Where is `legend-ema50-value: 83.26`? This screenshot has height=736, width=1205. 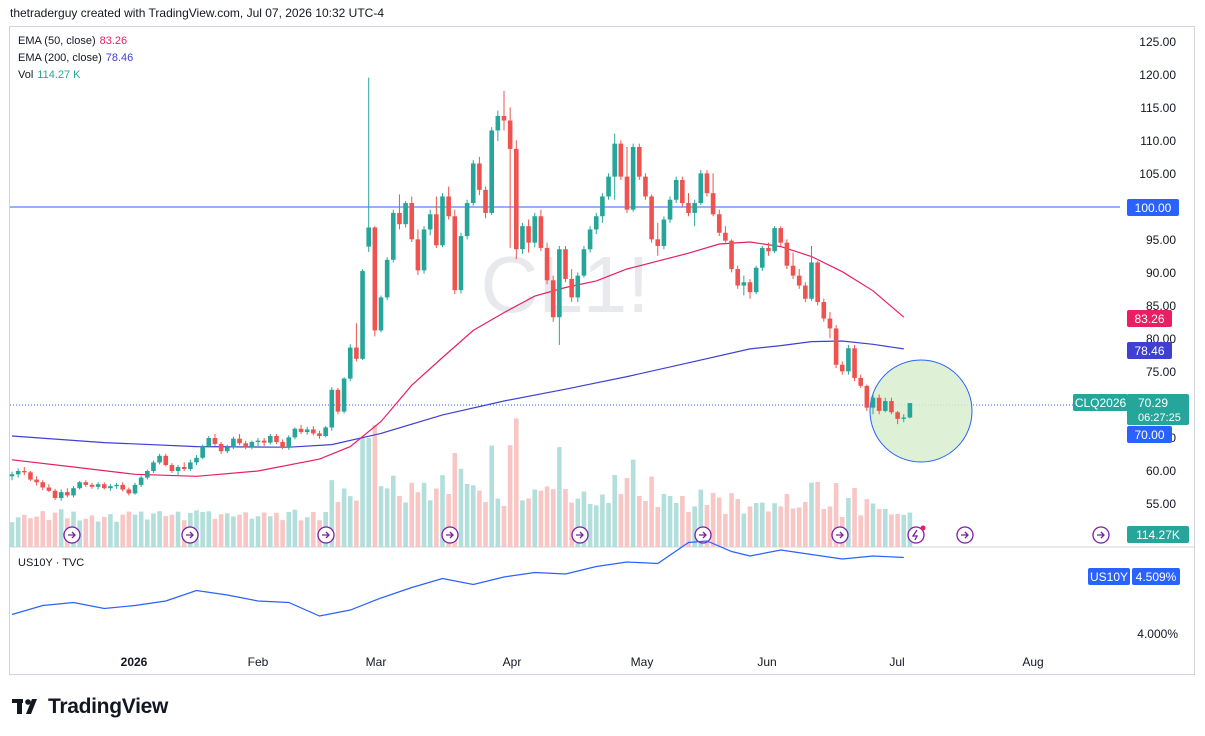 legend-ema50-value: 83.26 is located at coordinates (113, 41).